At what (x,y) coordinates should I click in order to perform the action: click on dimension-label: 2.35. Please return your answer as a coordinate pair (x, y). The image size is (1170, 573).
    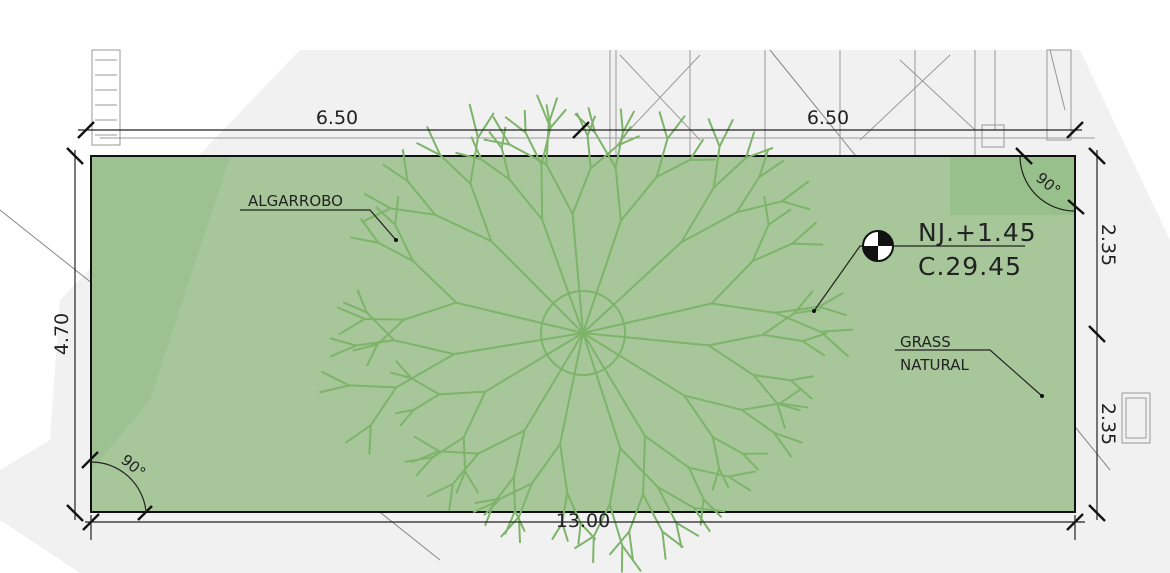
    Looking at the image, I should click on (1108, 245).